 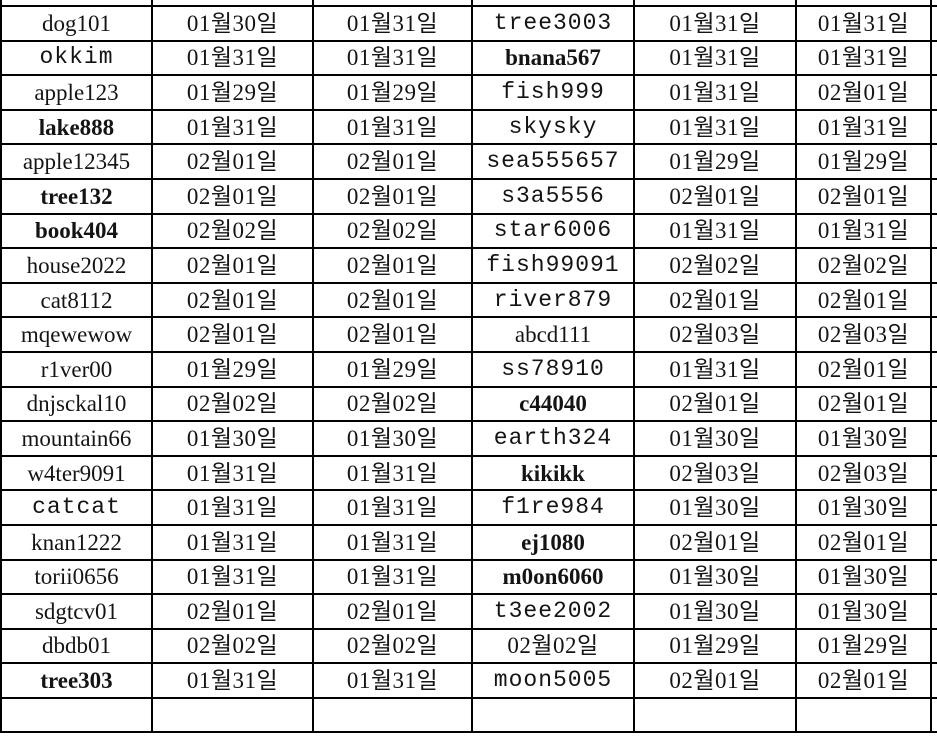 What do you see at coordinates (553, 369) in the screenshot?
I see `user-id-cell: ss78910` at bounding box center [553, 369].